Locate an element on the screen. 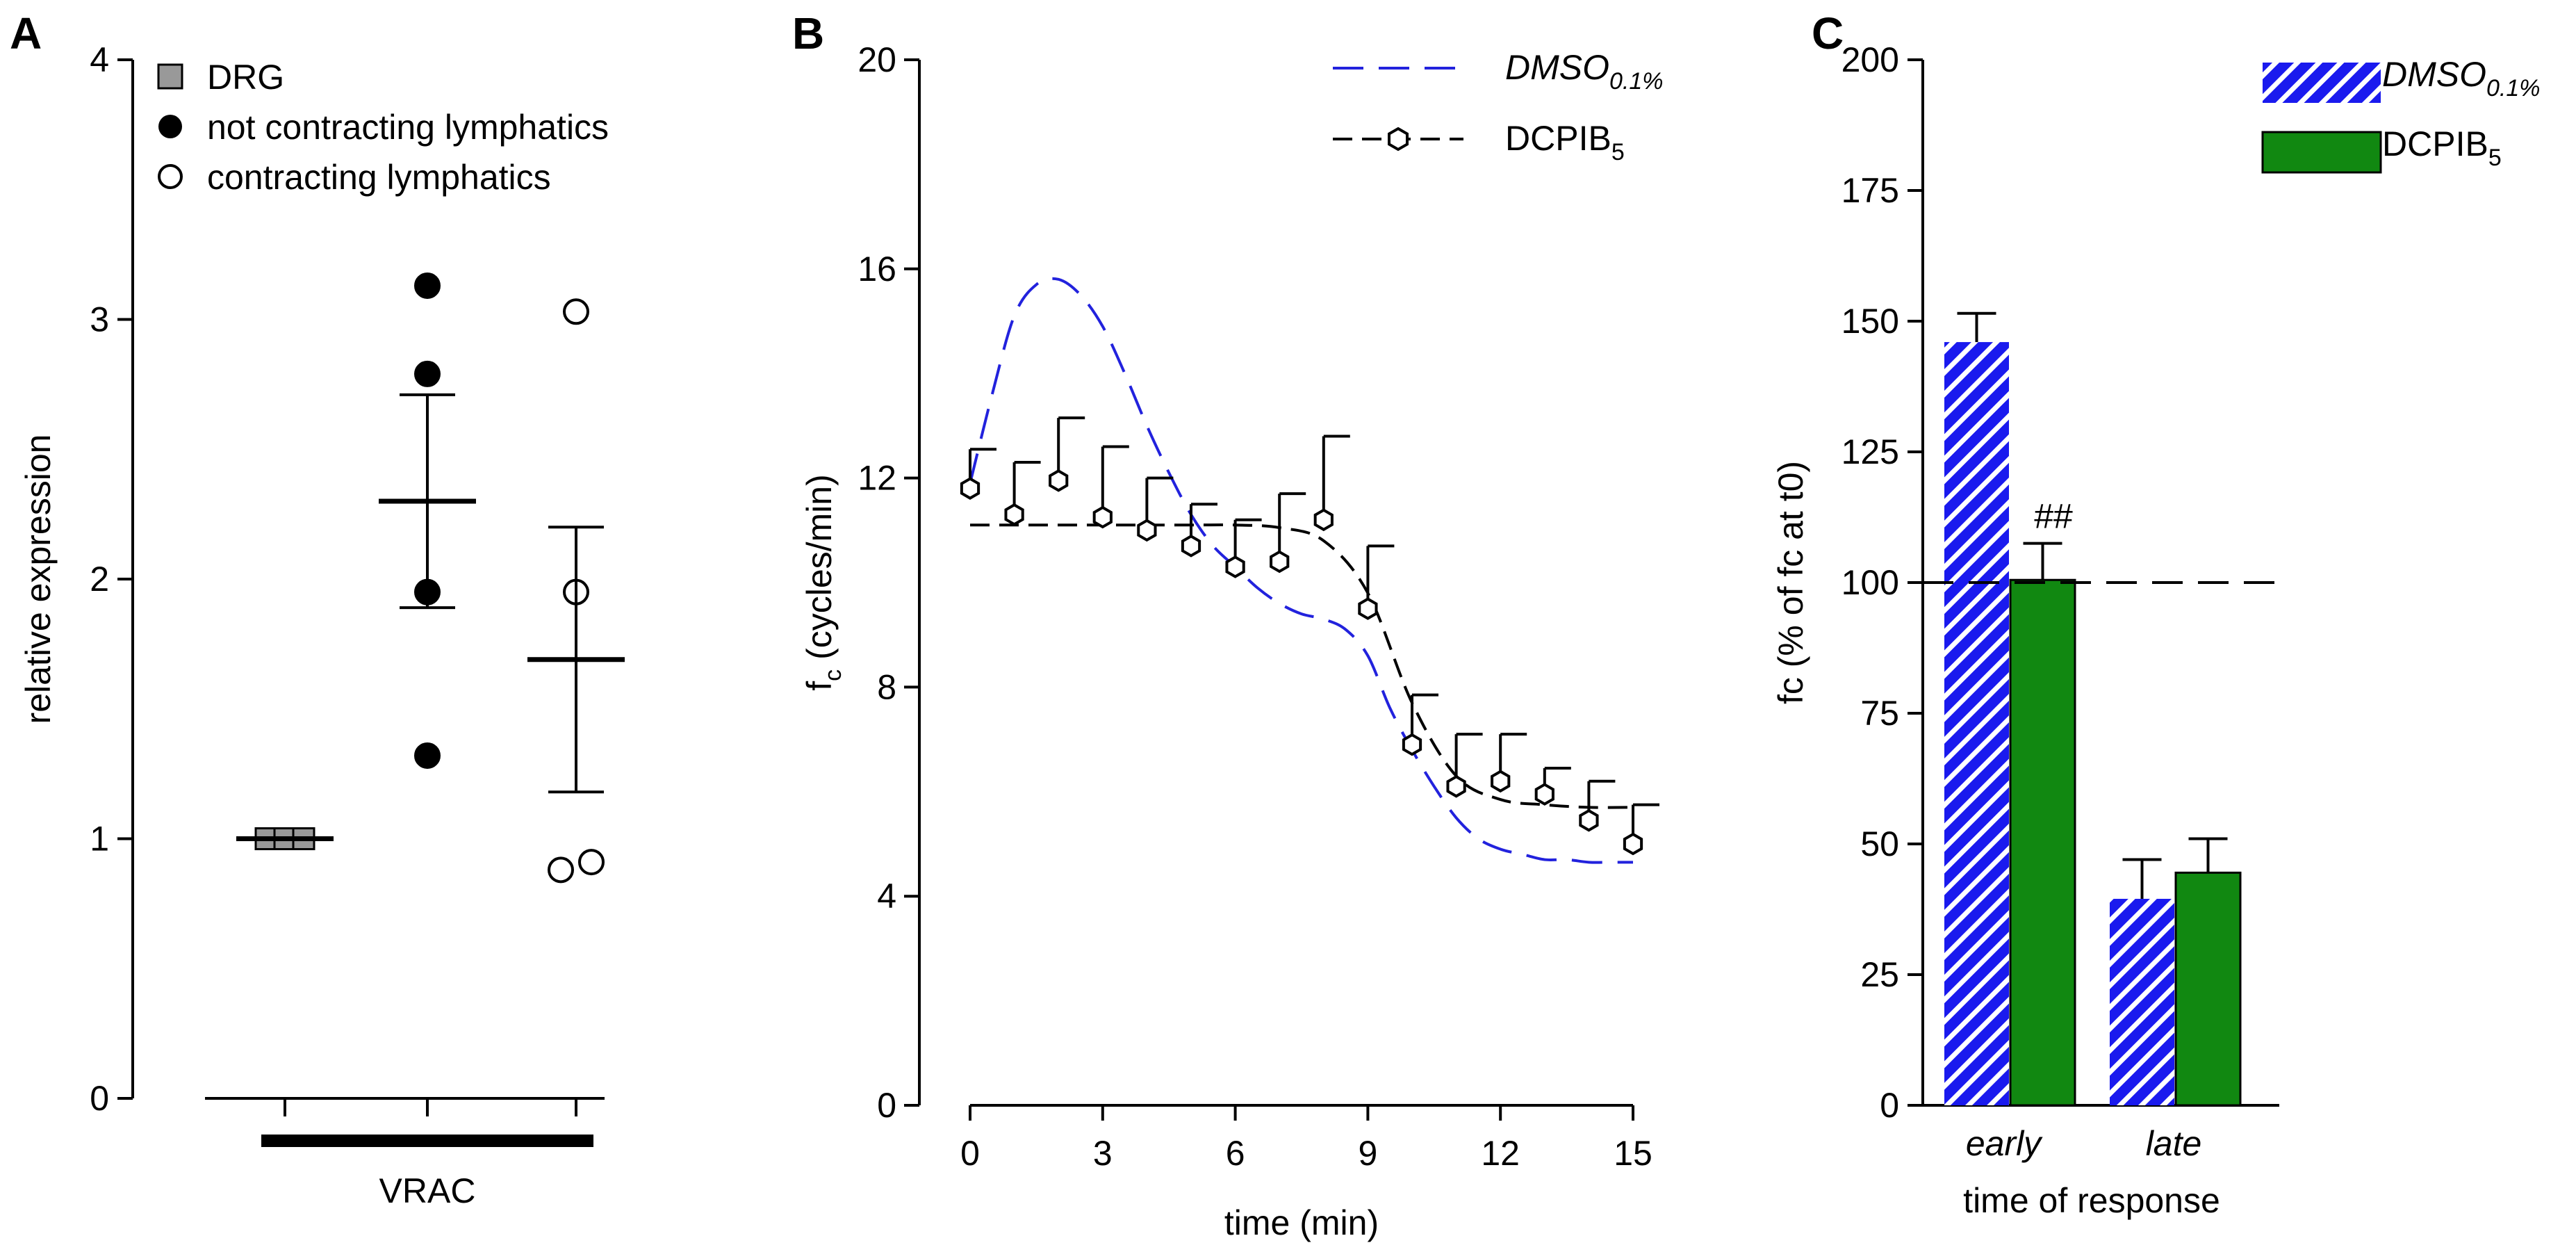 The width and height of the screenshot is (2576, 1252). dmso-fit-line is located at coordinates (1301, 570).